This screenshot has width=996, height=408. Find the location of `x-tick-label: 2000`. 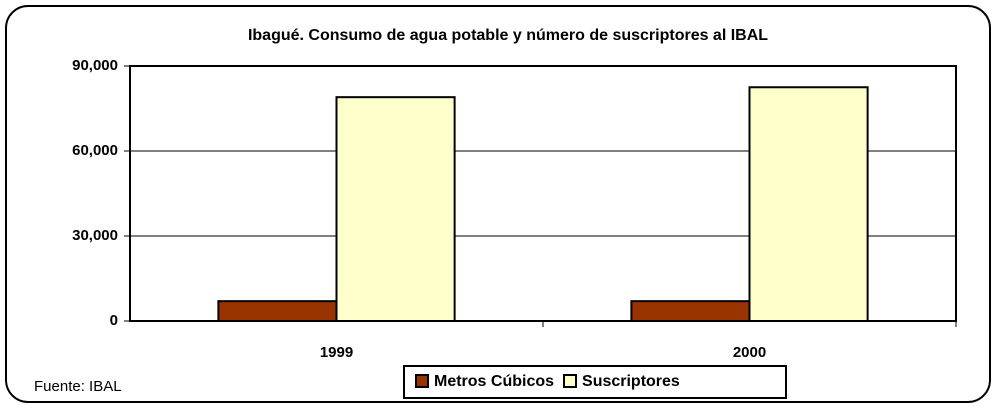

x-tick-label: 2000 is located at coordinates (749, 352).